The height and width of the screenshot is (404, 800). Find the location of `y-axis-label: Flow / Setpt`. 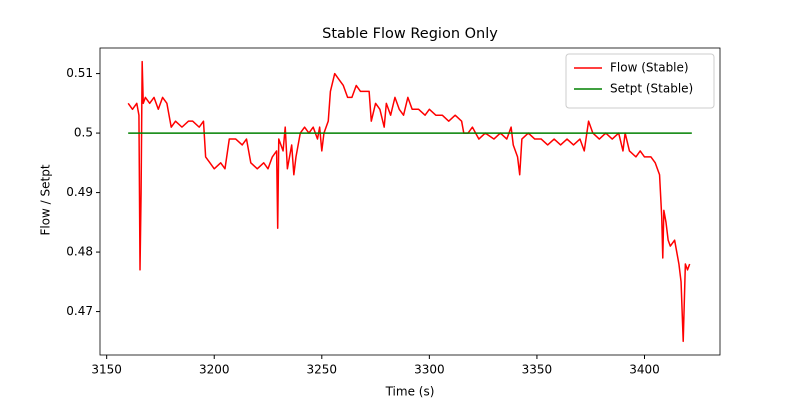

y-axis-label: Flow / Setpt is located at coordinates (46, 199).